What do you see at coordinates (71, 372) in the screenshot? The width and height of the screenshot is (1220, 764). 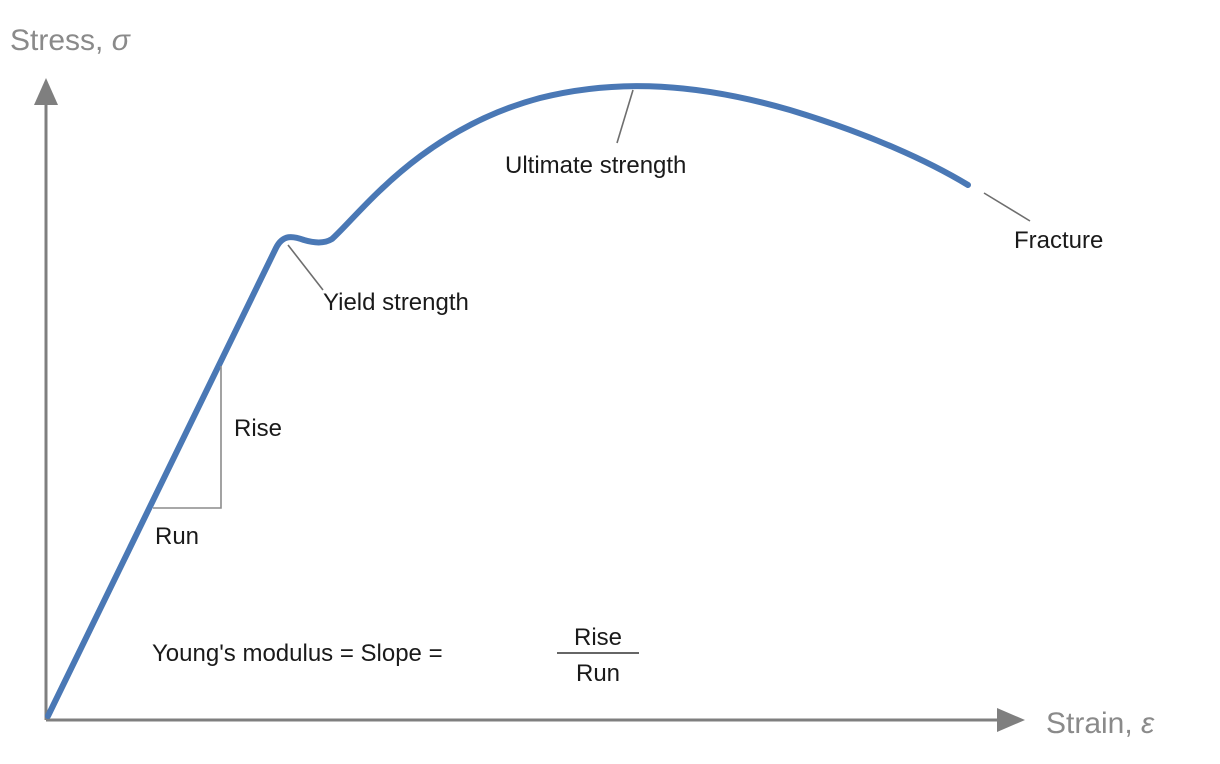 I see `y-axis: Stress, σ` at bounding box center [71, 372].